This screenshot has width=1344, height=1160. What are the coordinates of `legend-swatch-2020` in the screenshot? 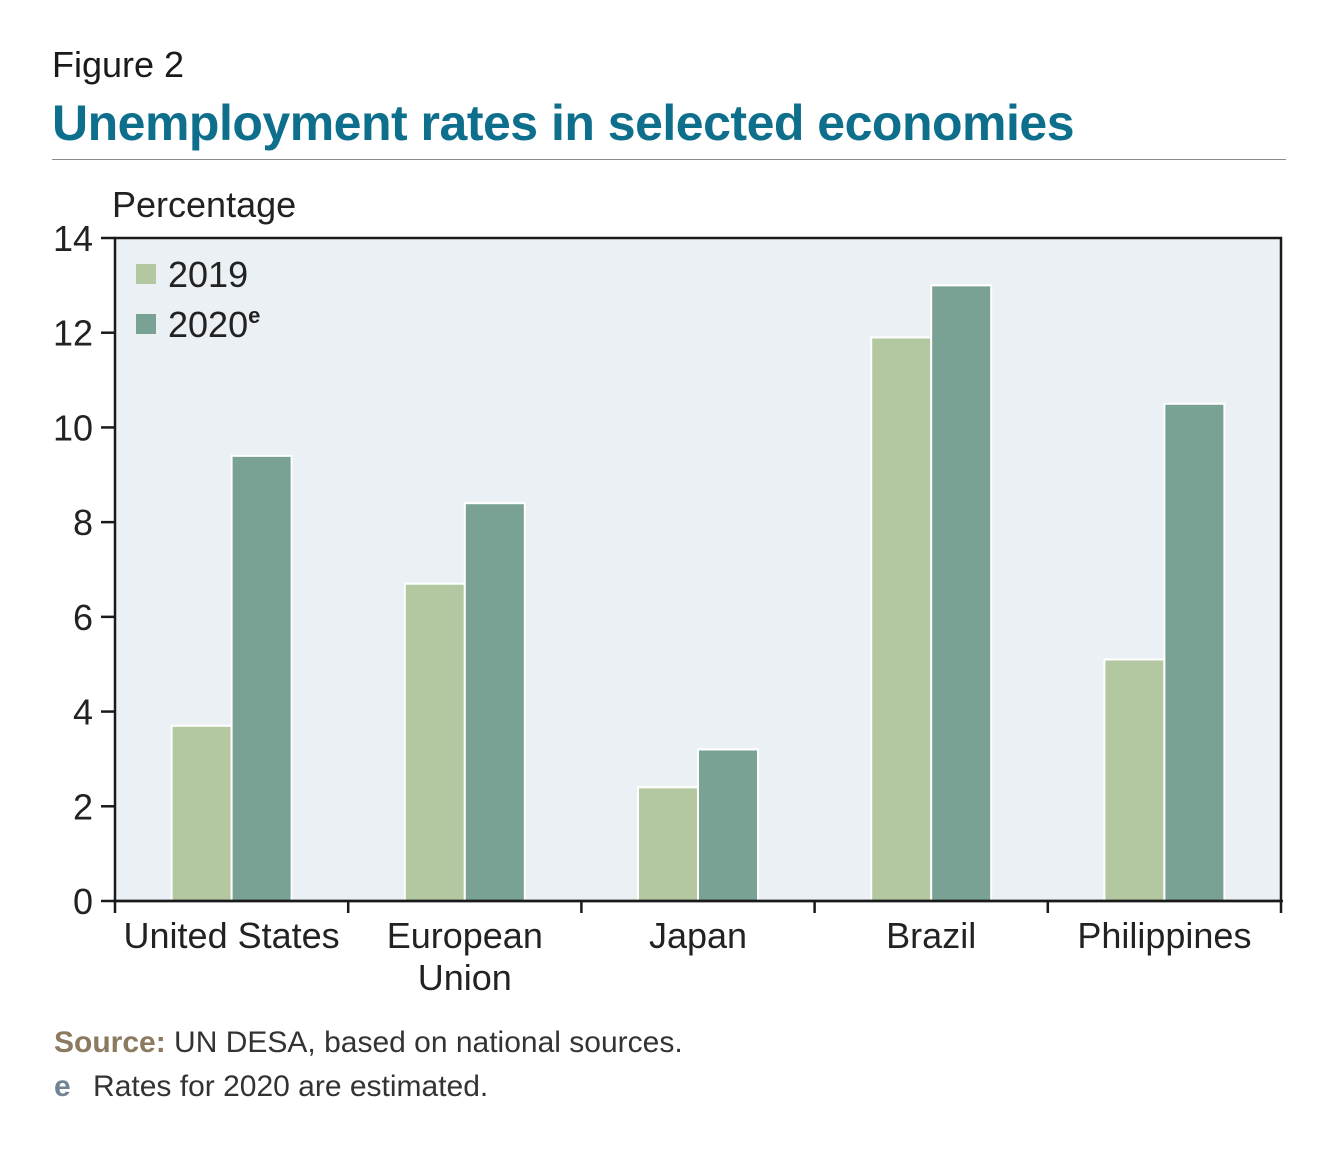 It's located at (146, 324).